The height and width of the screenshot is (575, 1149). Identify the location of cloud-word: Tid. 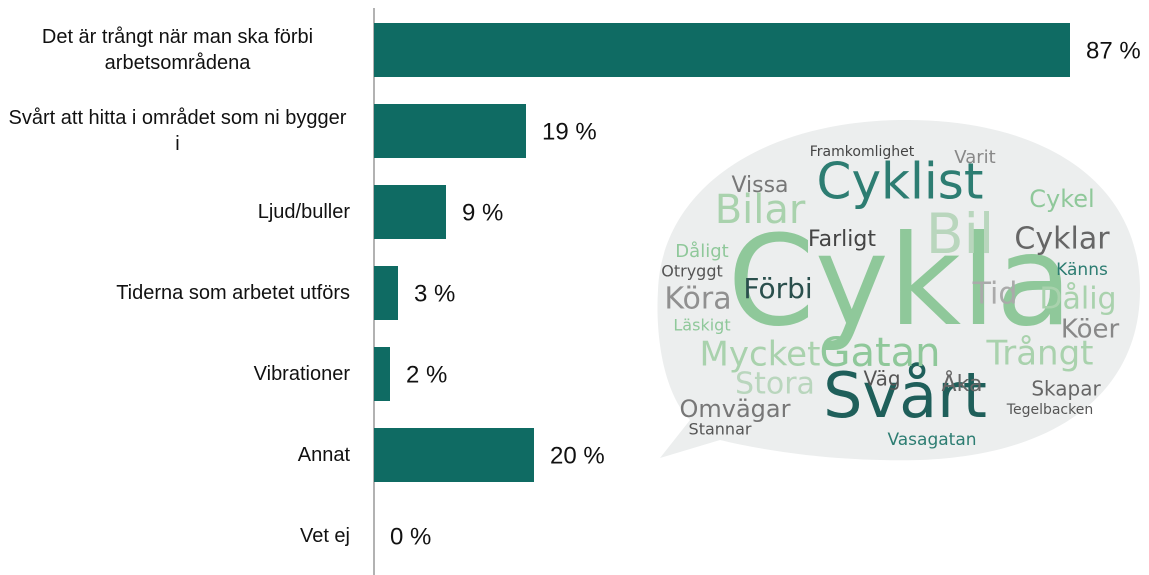
(995, 294).